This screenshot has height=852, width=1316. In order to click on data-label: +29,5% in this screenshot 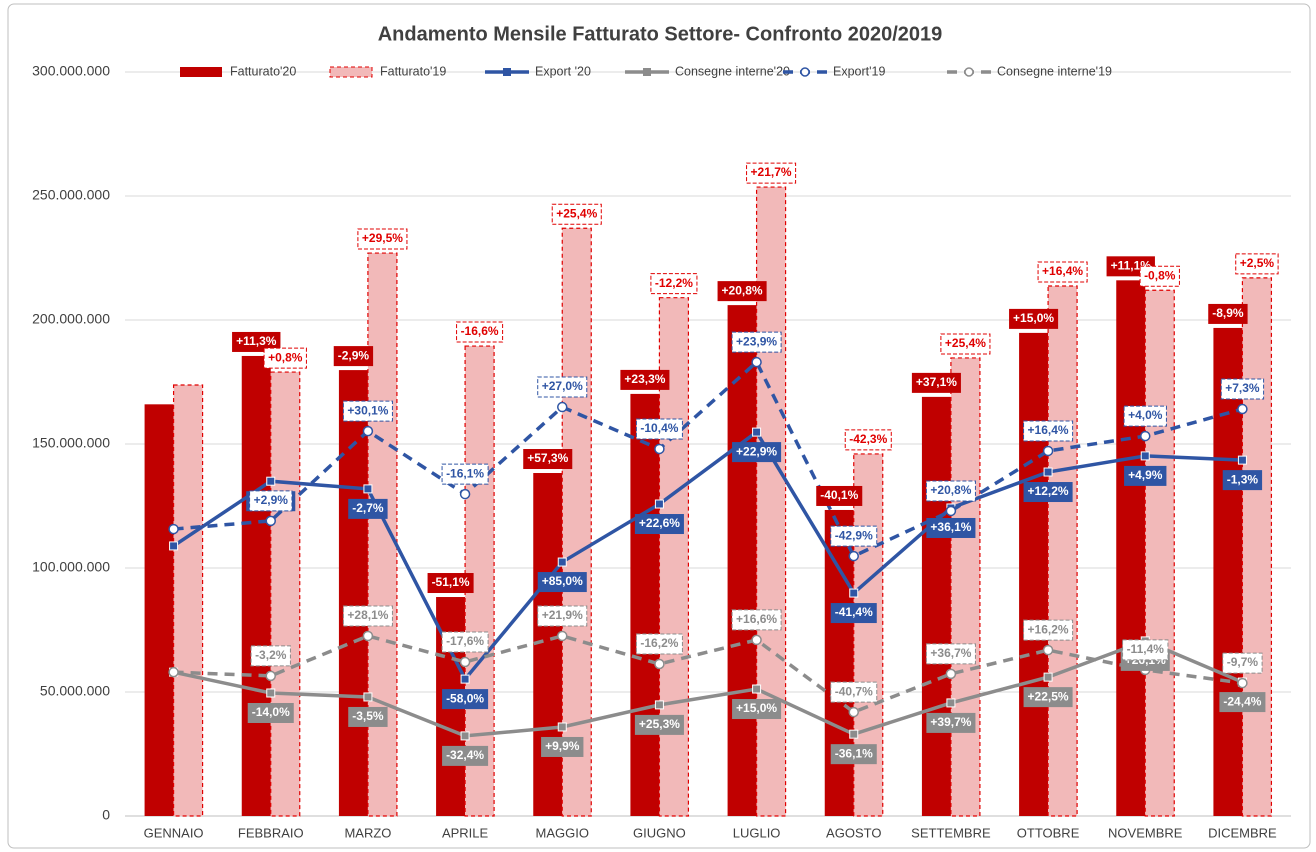, I will do `click(382, 239)`.